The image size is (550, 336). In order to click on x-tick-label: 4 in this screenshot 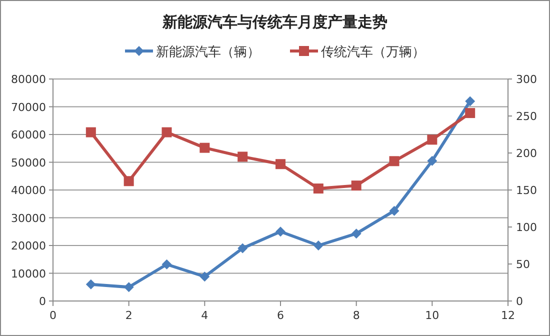, I will do `click(204, 315)`.